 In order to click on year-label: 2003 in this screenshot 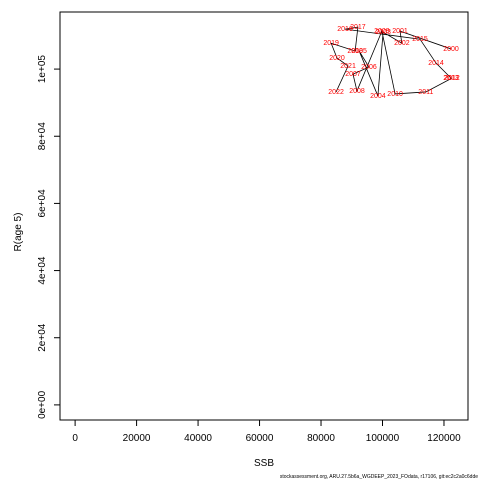, I will do `click(383, 32)`.